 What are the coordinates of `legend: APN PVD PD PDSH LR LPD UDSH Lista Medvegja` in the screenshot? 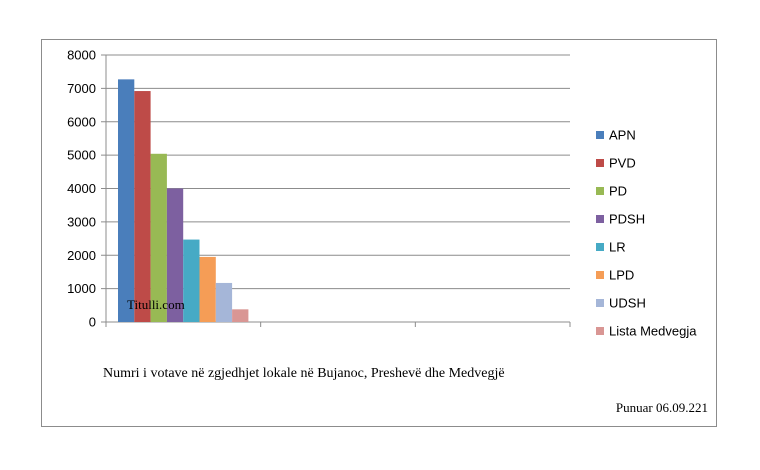 It's located at (646, 233).